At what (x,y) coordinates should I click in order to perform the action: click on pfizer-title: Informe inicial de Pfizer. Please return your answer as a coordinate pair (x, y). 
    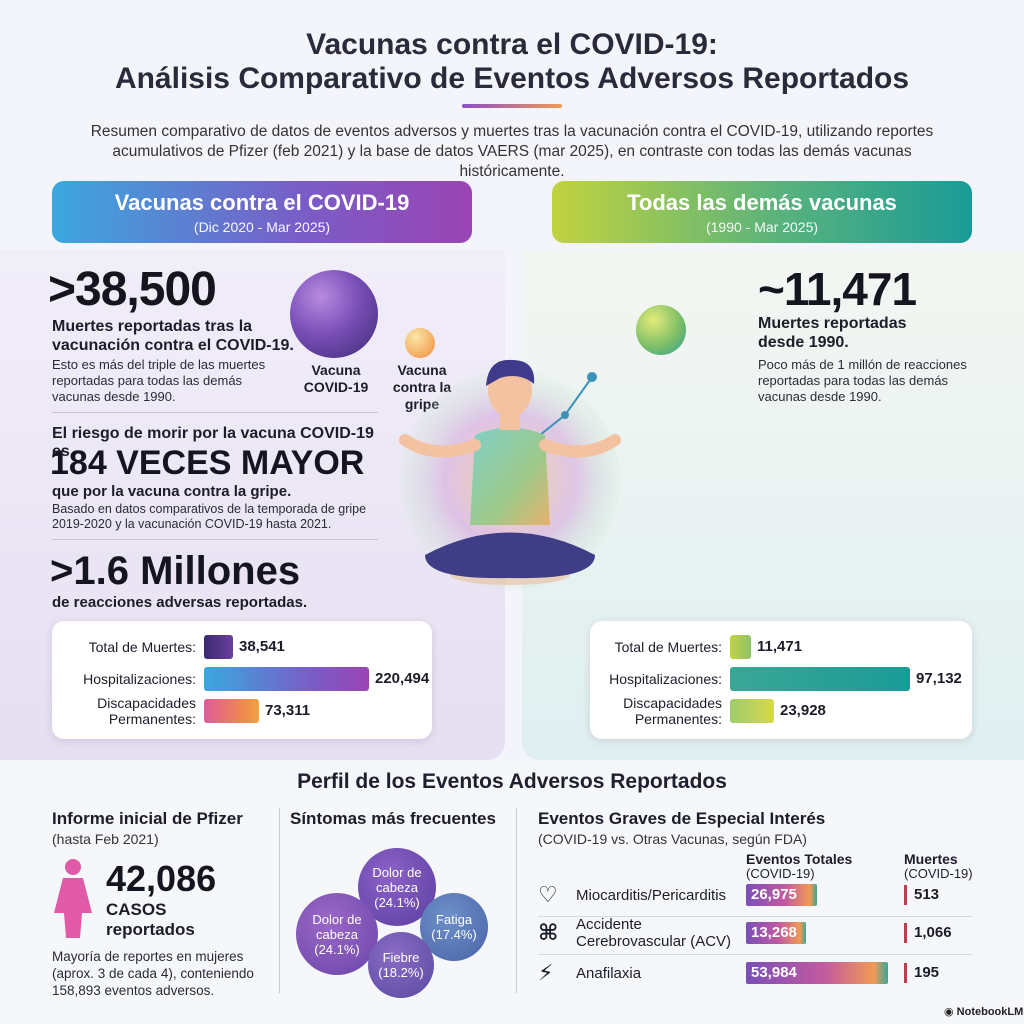
    Looking at the image, I should click on (147, 818).